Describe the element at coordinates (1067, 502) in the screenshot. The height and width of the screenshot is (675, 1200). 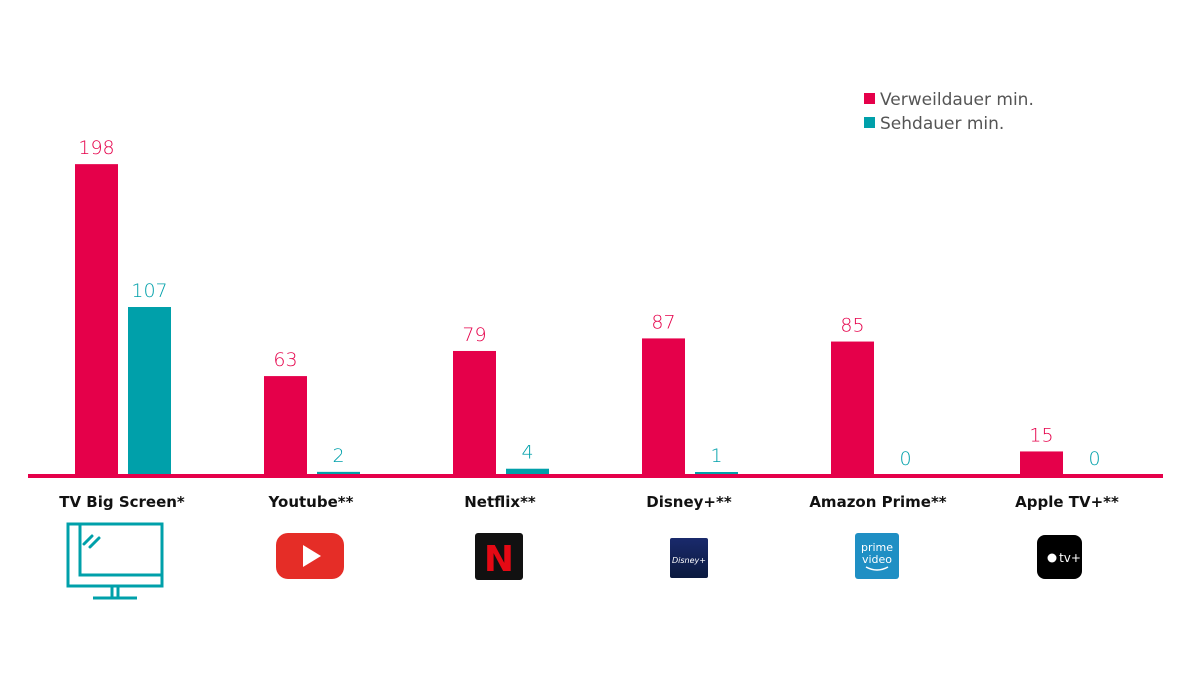
I see `category-label-apple: Apple TV+**` at that location.